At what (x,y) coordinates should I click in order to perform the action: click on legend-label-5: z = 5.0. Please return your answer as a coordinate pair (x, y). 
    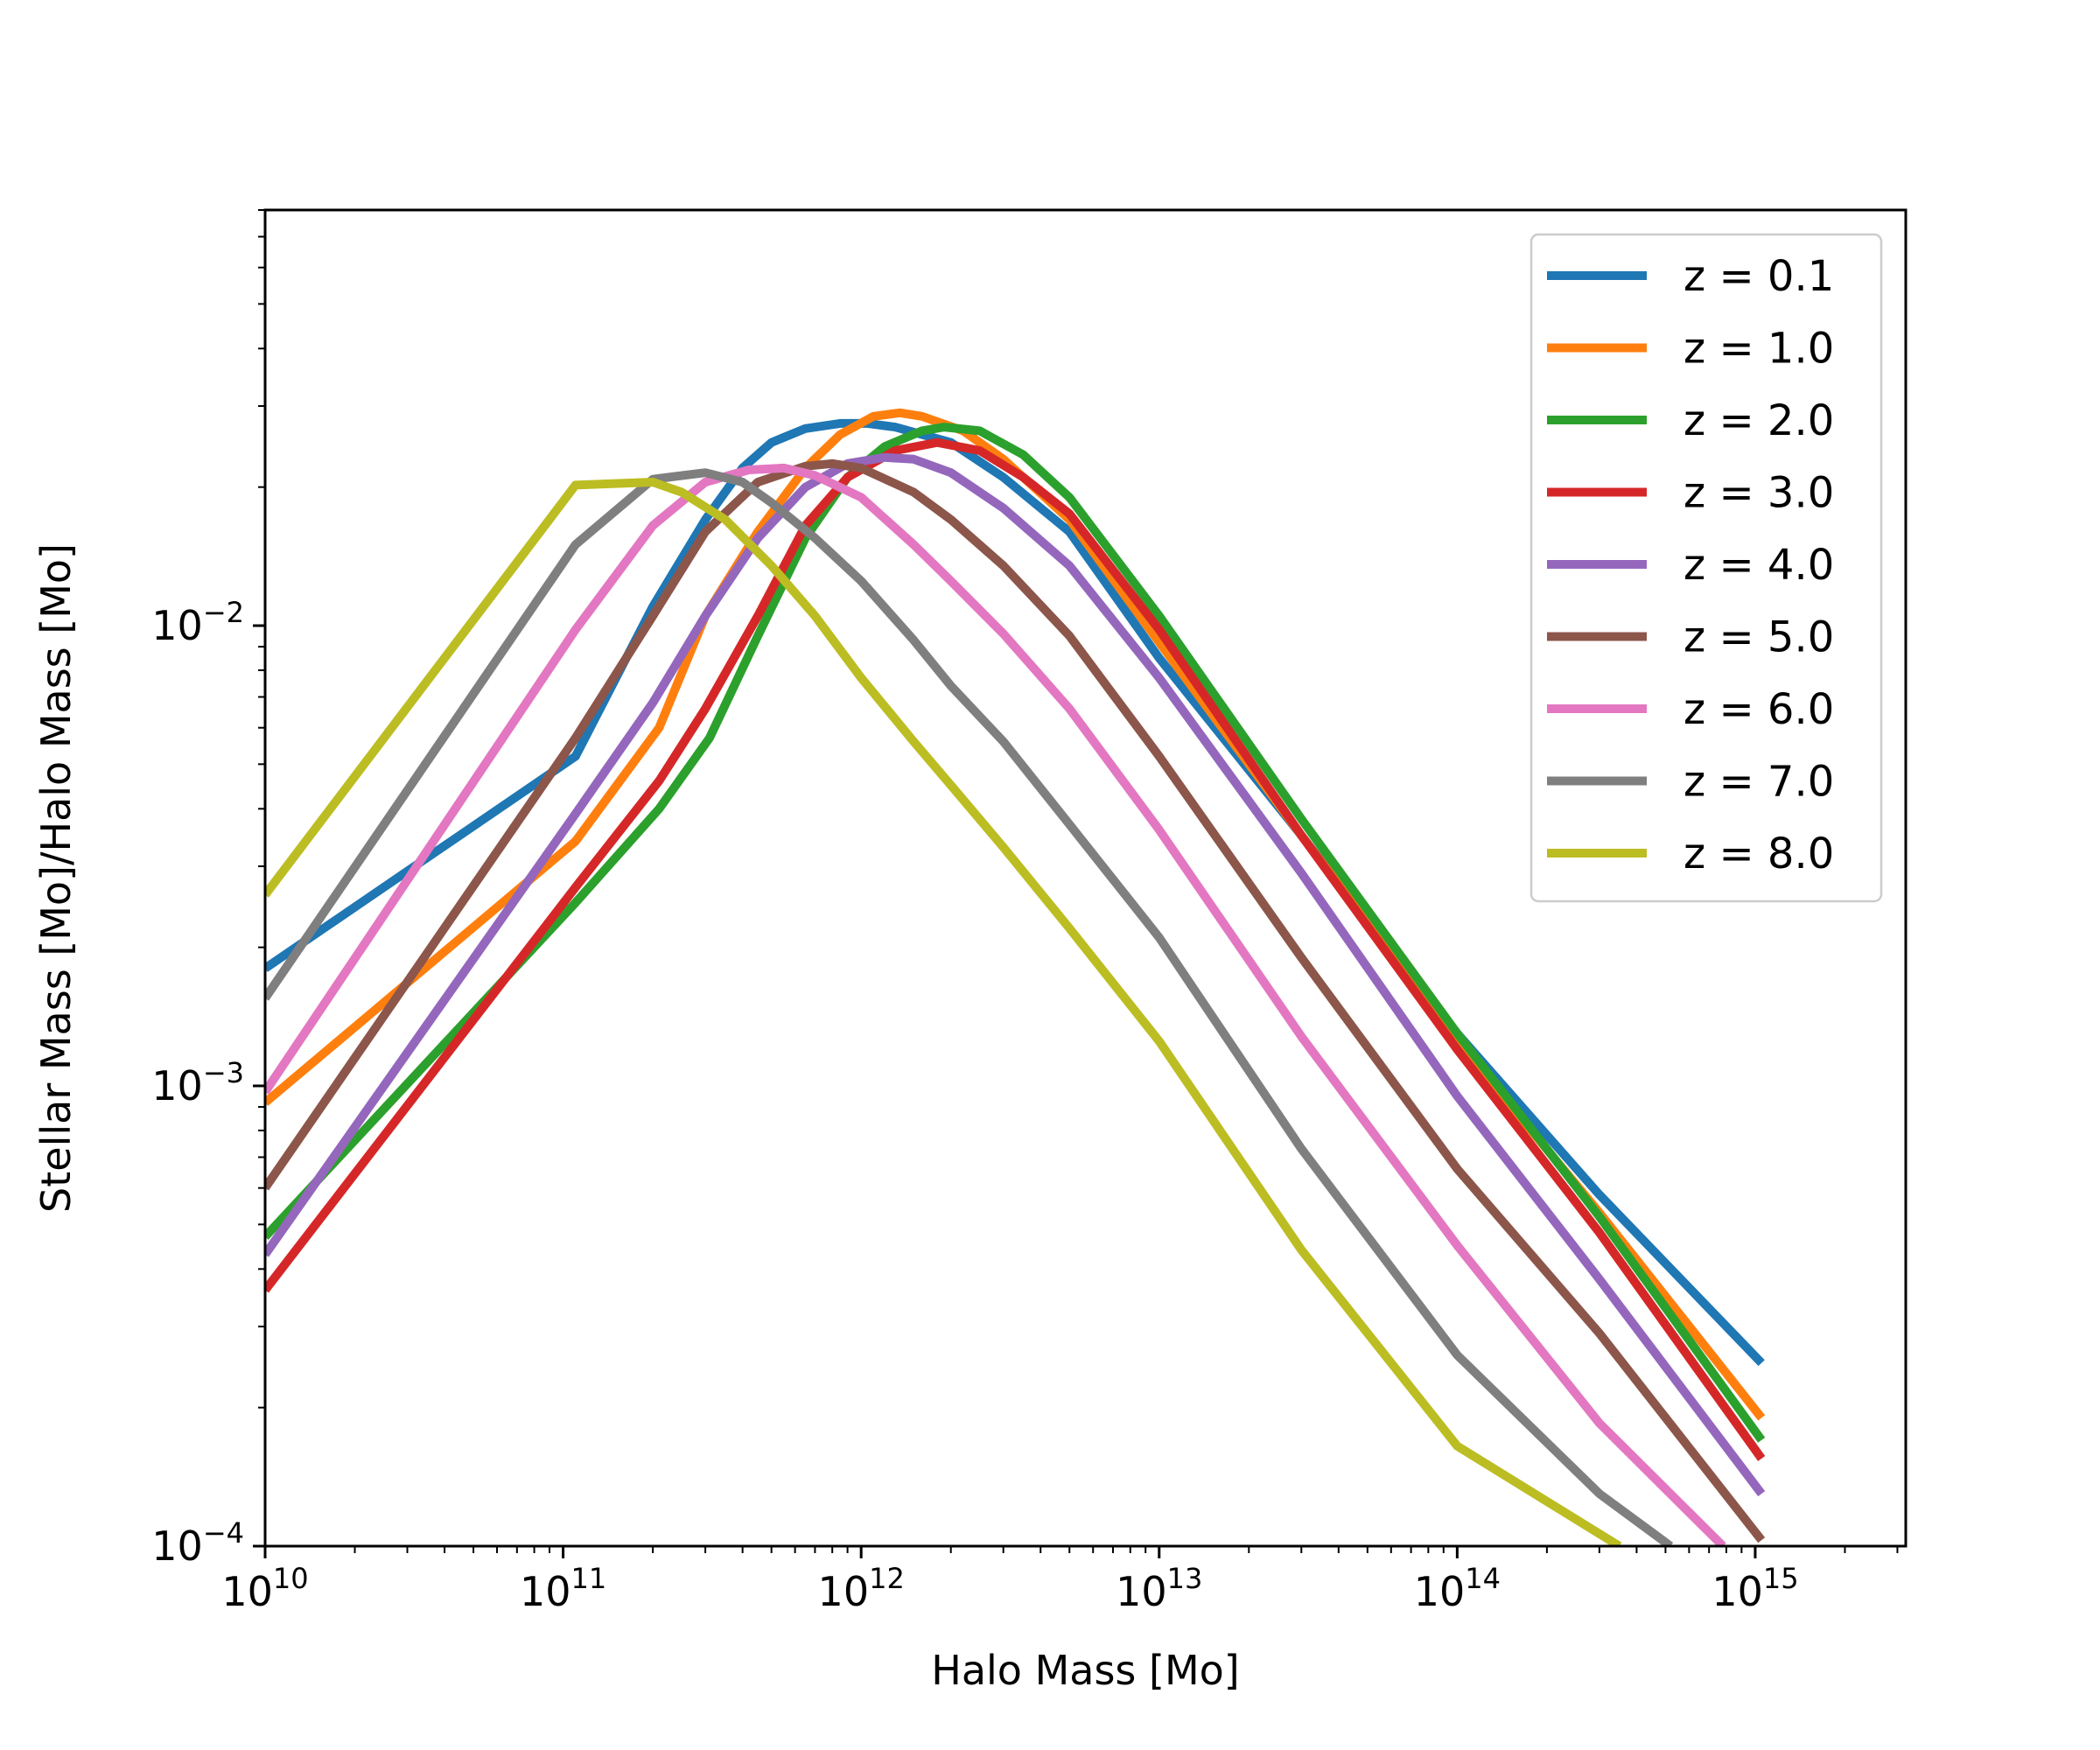
    Looking at the image, I should click on (1759, 637).